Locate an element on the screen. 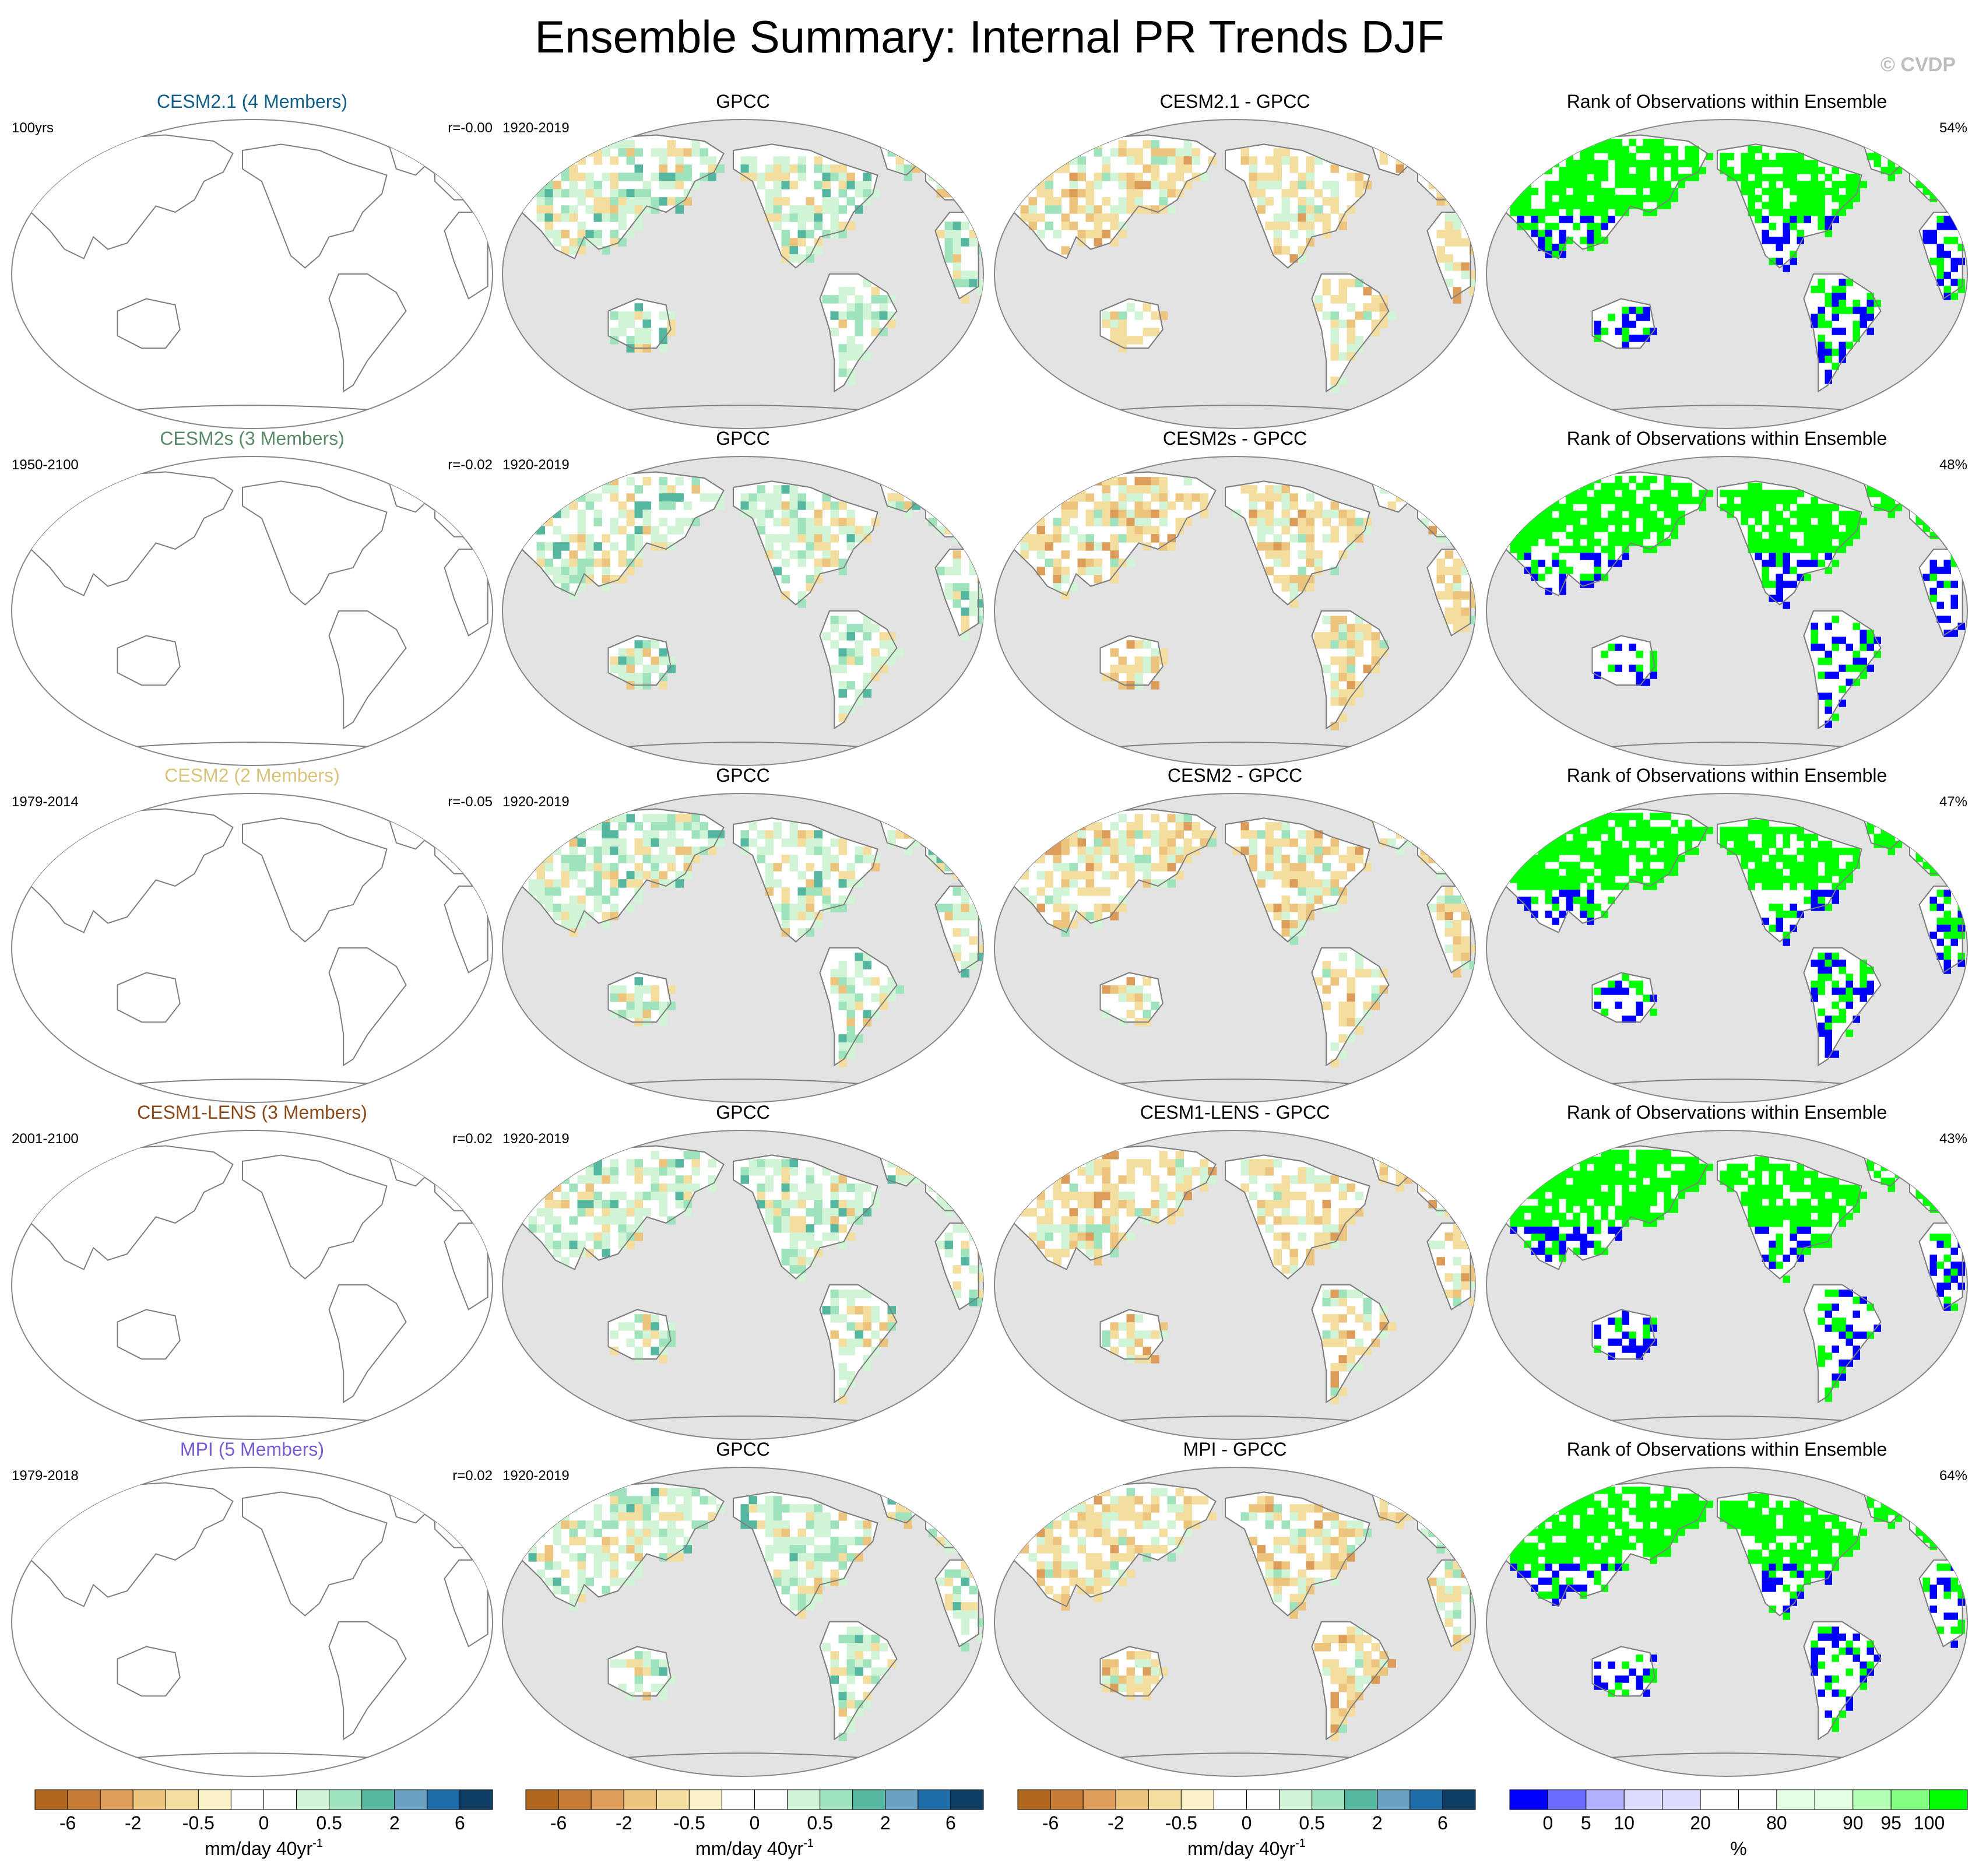  colorbar-tick-label: 20 is located at coordinates (1700, 1822).